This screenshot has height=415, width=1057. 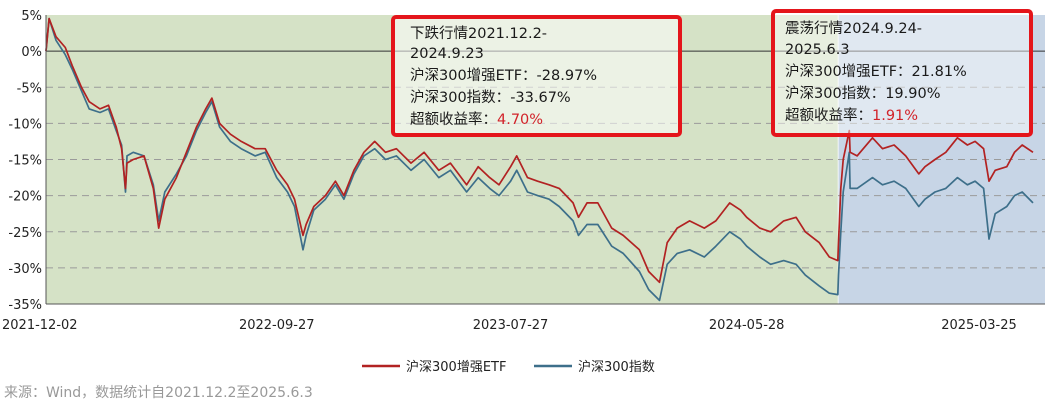 I want to click on x-tick-label-3: 2024-05-28, so click(x=747, y=325).